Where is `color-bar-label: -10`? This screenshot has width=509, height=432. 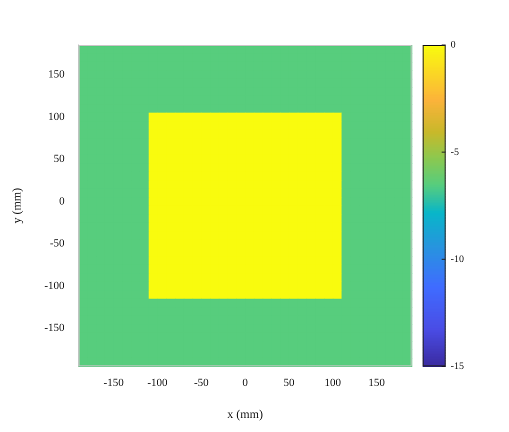
color-bar-label: -10 is located at coordinates (457, 259).